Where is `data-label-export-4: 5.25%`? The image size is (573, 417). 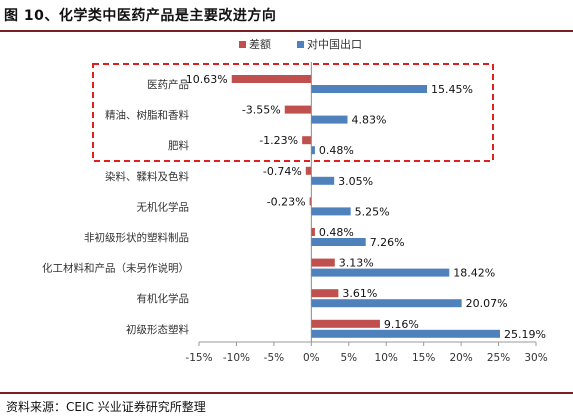 data-label-export-4: 5.25% is located at coordinates (372, 211).